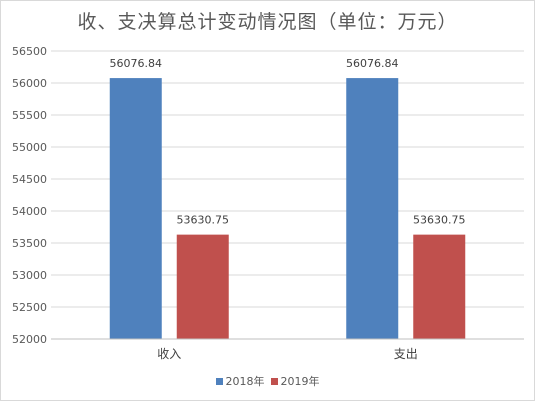 The height and width of the screenshot is (401, 535). What do you see at coordinates (29, 51) in the screenshot?
I see `y-tick-label: 56500` at bounding box center [29, 51].